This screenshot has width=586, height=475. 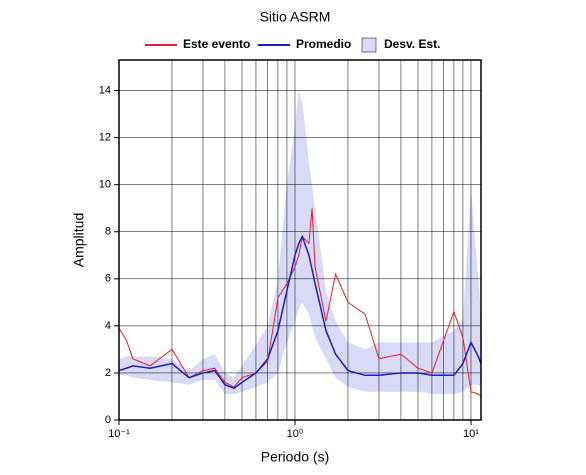 What do you see at coordinates (323, 44) in the screenshot?
I see `legend-label: Promedio` at bounding box center [323, 44].